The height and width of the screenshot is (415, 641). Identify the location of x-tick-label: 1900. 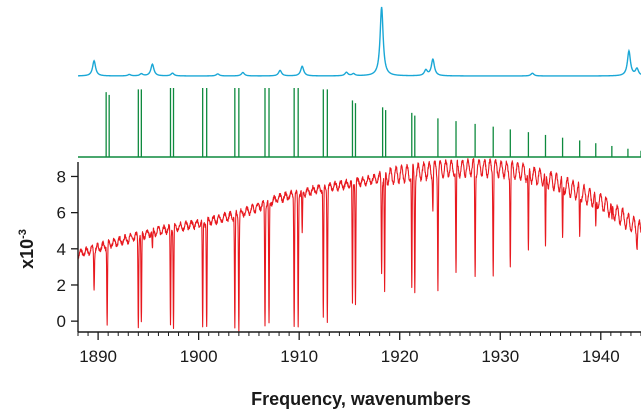
(199, 356).